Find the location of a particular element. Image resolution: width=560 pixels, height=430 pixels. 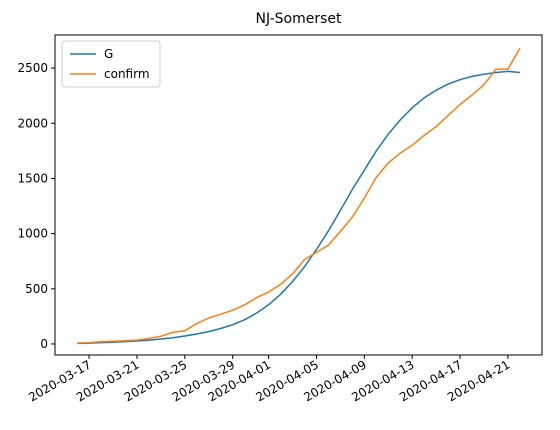

y-tick-label: 1500 is located at coordinates (32, 178).